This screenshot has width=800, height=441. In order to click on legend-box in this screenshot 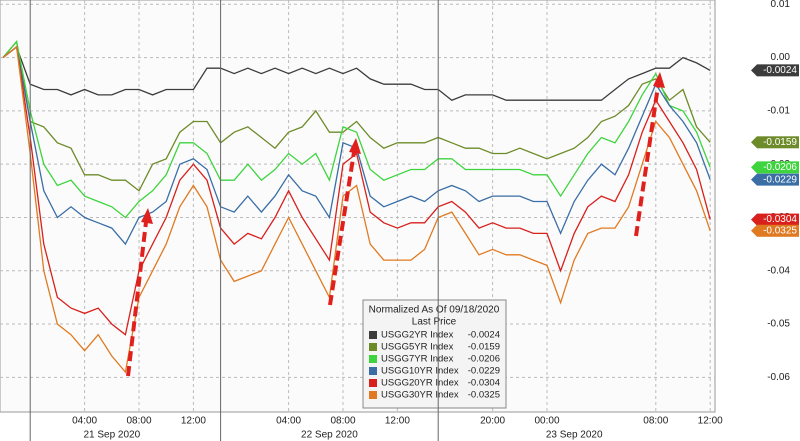, I will do `click(434, 354)`.